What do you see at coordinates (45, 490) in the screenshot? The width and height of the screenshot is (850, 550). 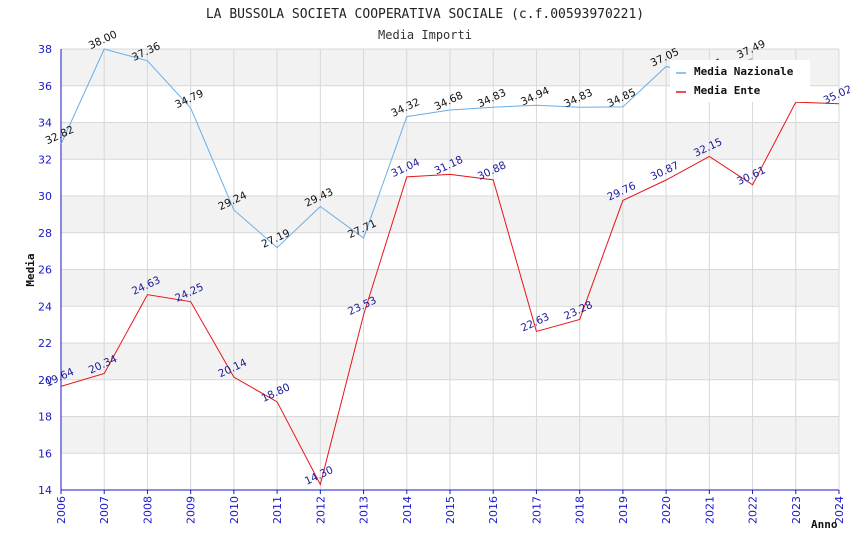 I see `y-tick-label: 14` at bounding box center [45, 490].